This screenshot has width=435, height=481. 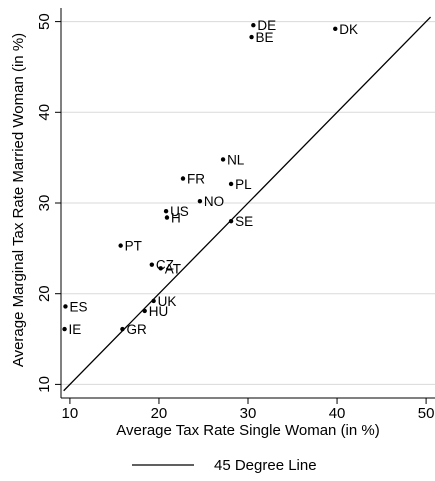 What do you see at coordinates (152, 264) in the screenshot?
I see `data-point-cz` at bounding box center [152, 264].